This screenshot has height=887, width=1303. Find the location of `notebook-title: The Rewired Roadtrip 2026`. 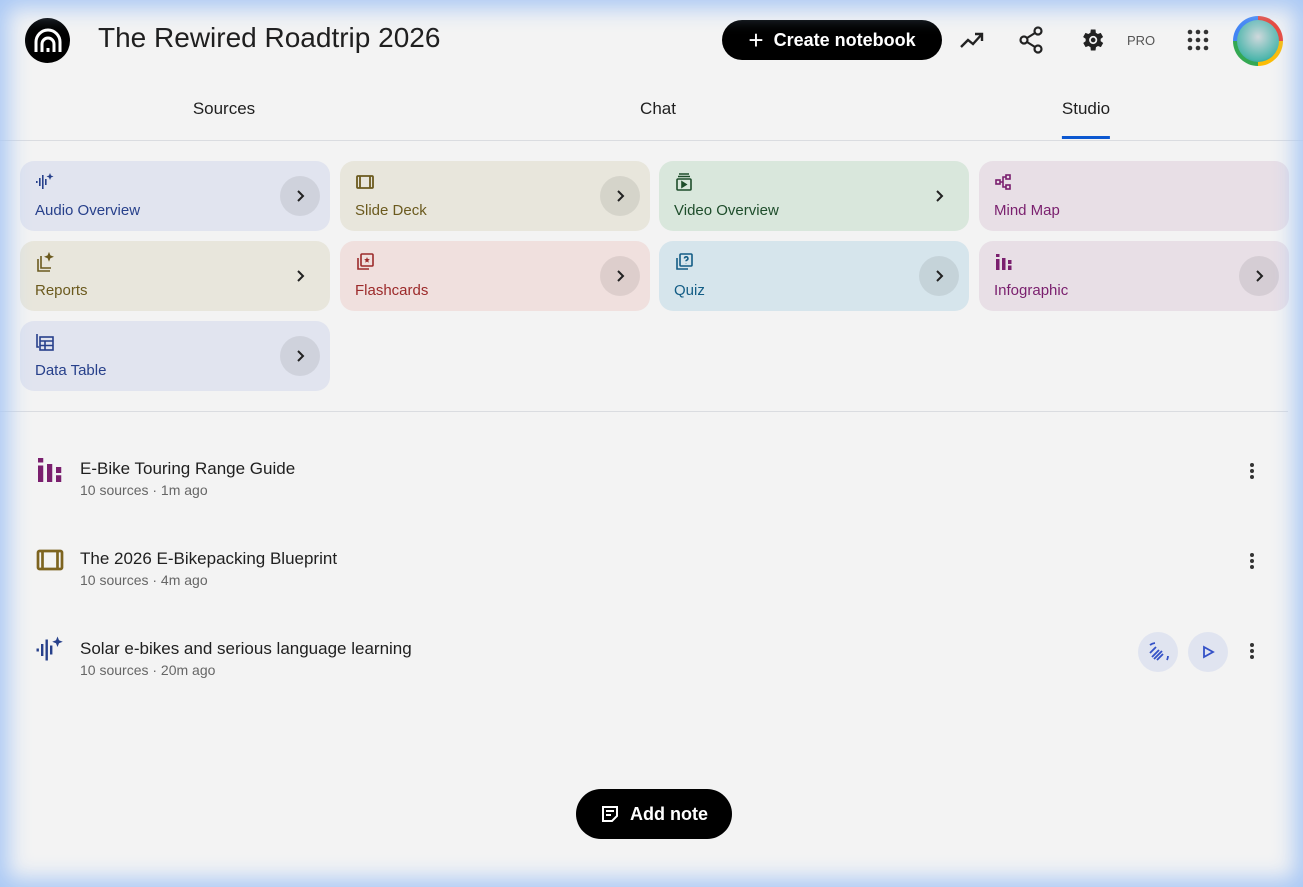

notebook-title: The Rewired Roadtrip 2026 is located at coordinates (269, 37).